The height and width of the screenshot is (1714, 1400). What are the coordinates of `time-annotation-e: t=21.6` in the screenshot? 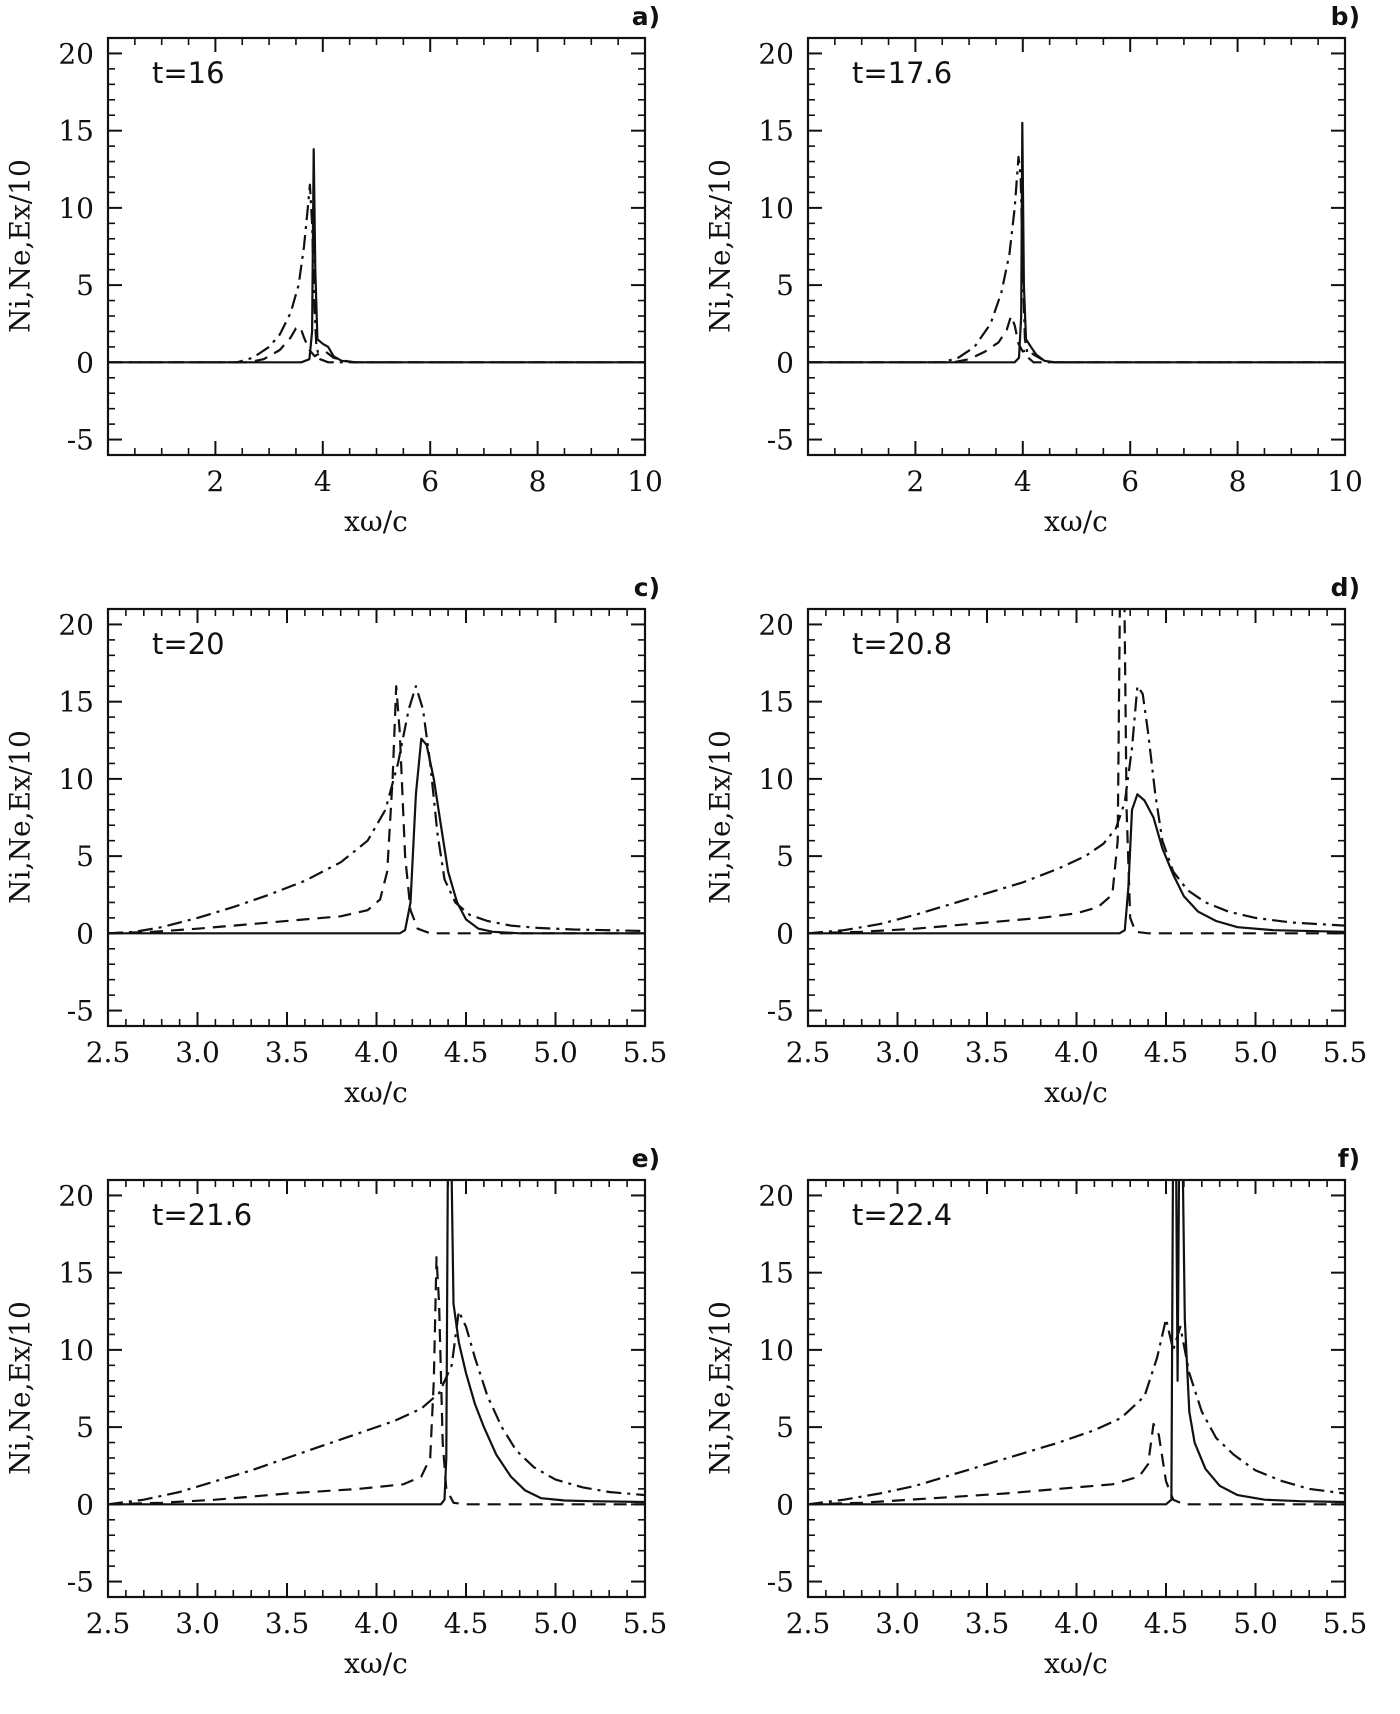 It's located at (202, 1215).